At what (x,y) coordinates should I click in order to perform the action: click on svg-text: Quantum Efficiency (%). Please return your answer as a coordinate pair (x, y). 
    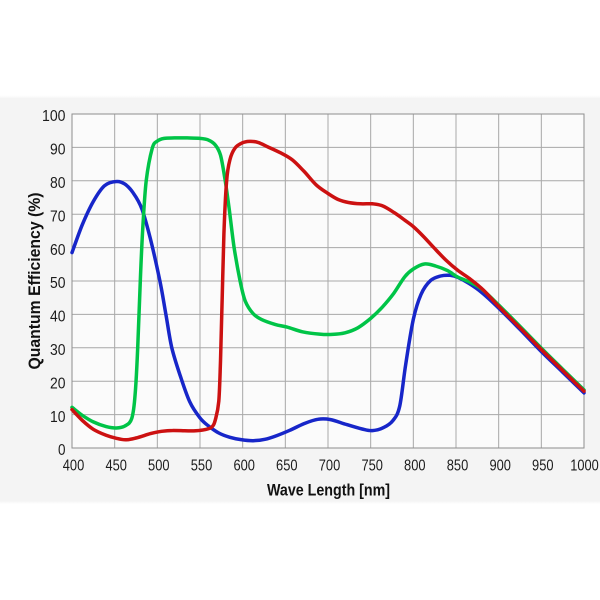
    Looking at the image, I should click on (34, 281).